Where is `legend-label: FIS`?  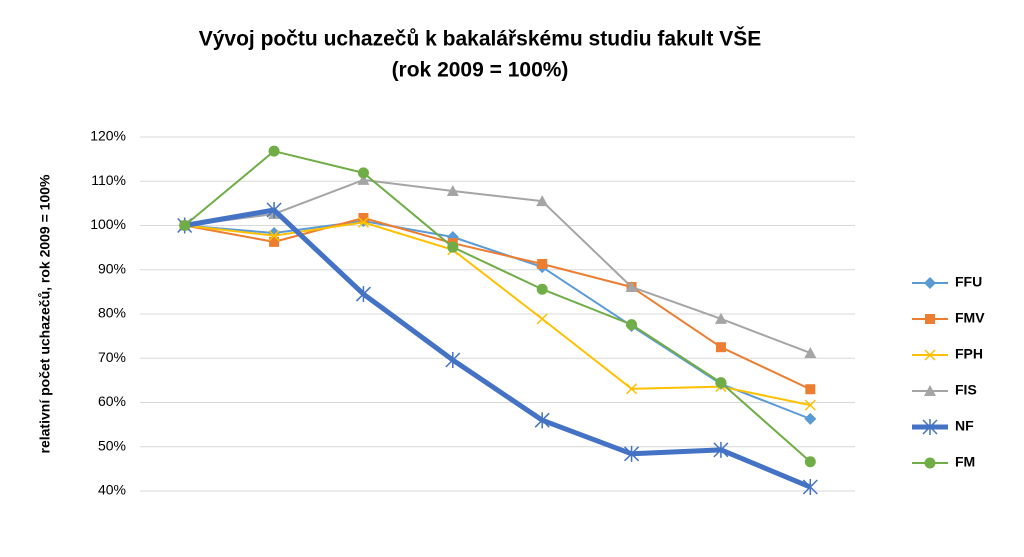
legend-label: FIS is located at coordinates (966, 390).